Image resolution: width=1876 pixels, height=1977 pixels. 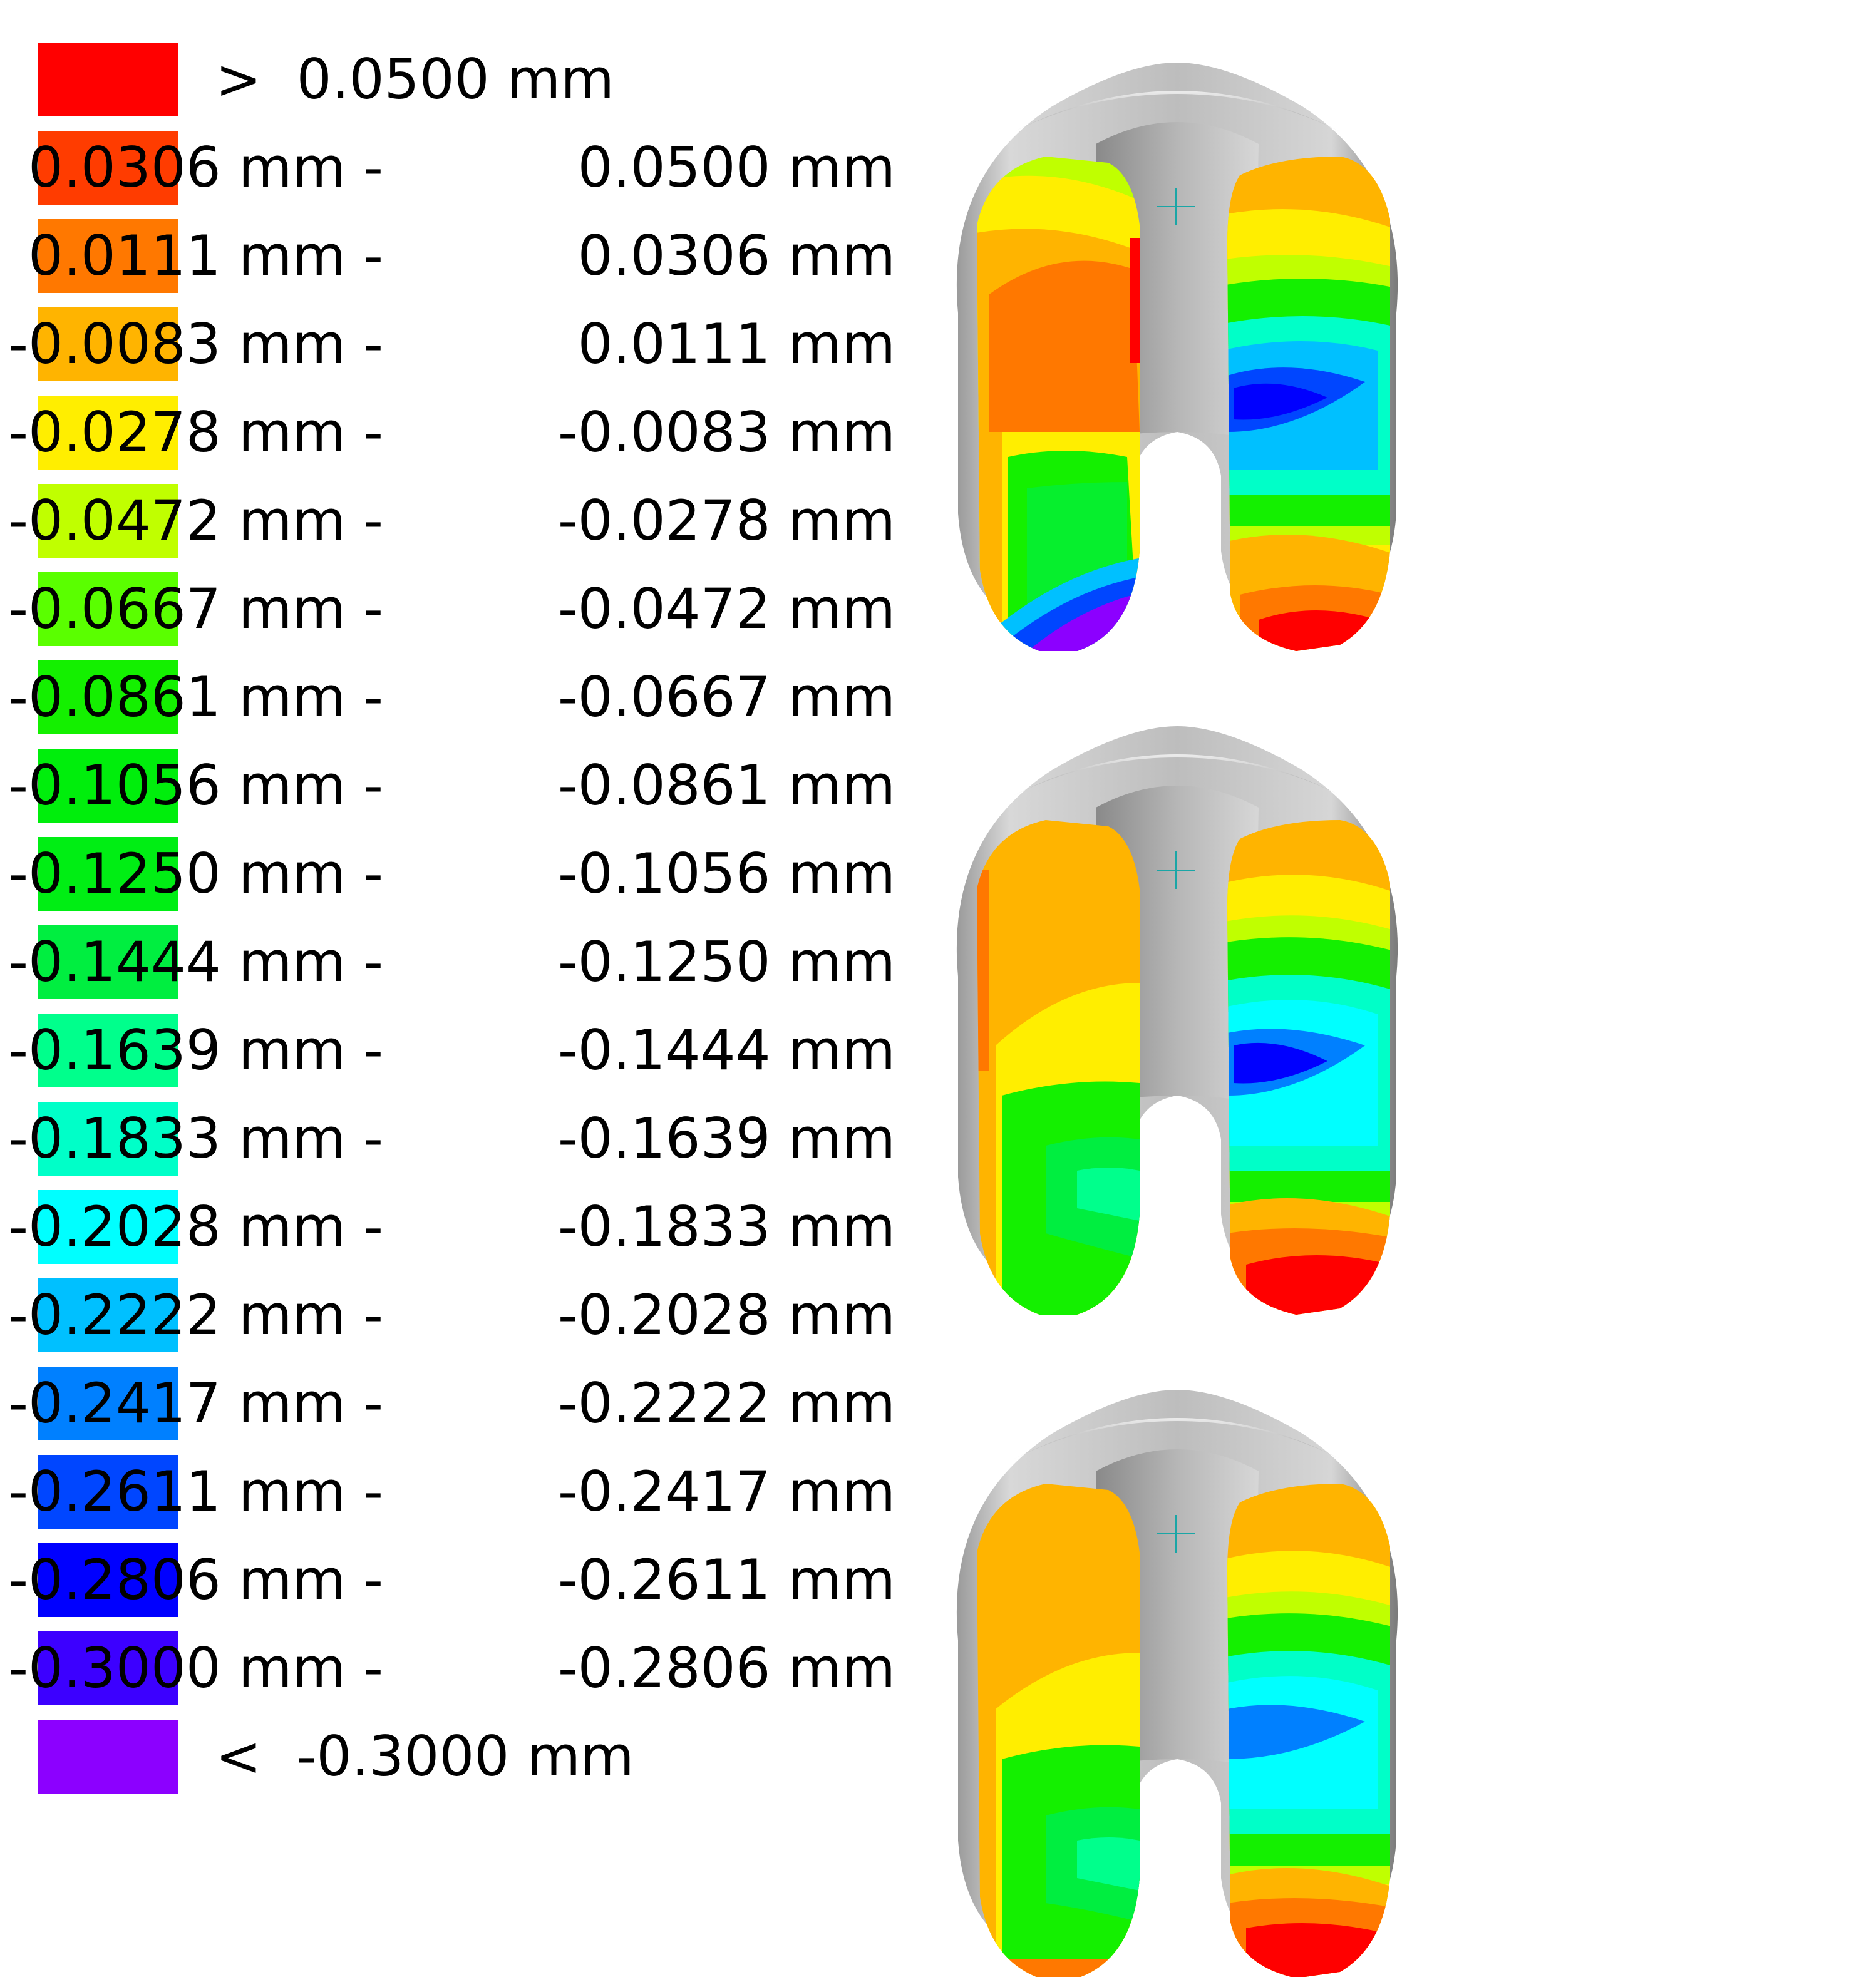 What do you see at coordinates (214, 255) in the screenshot?
I see `legend-range-low: 0.0111 mm -` at bounding box center [214, 255].